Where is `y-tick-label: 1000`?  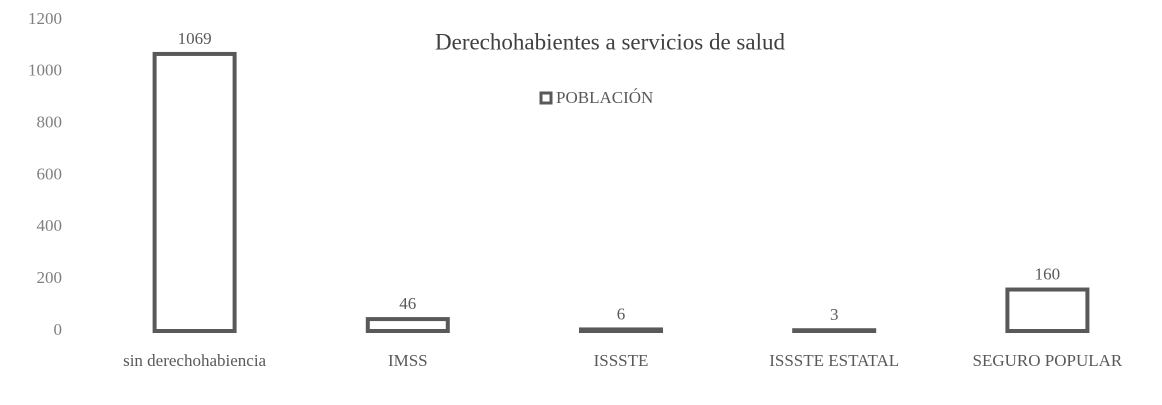 y-tick-label: 1000 is located at coordinates (45, 70).